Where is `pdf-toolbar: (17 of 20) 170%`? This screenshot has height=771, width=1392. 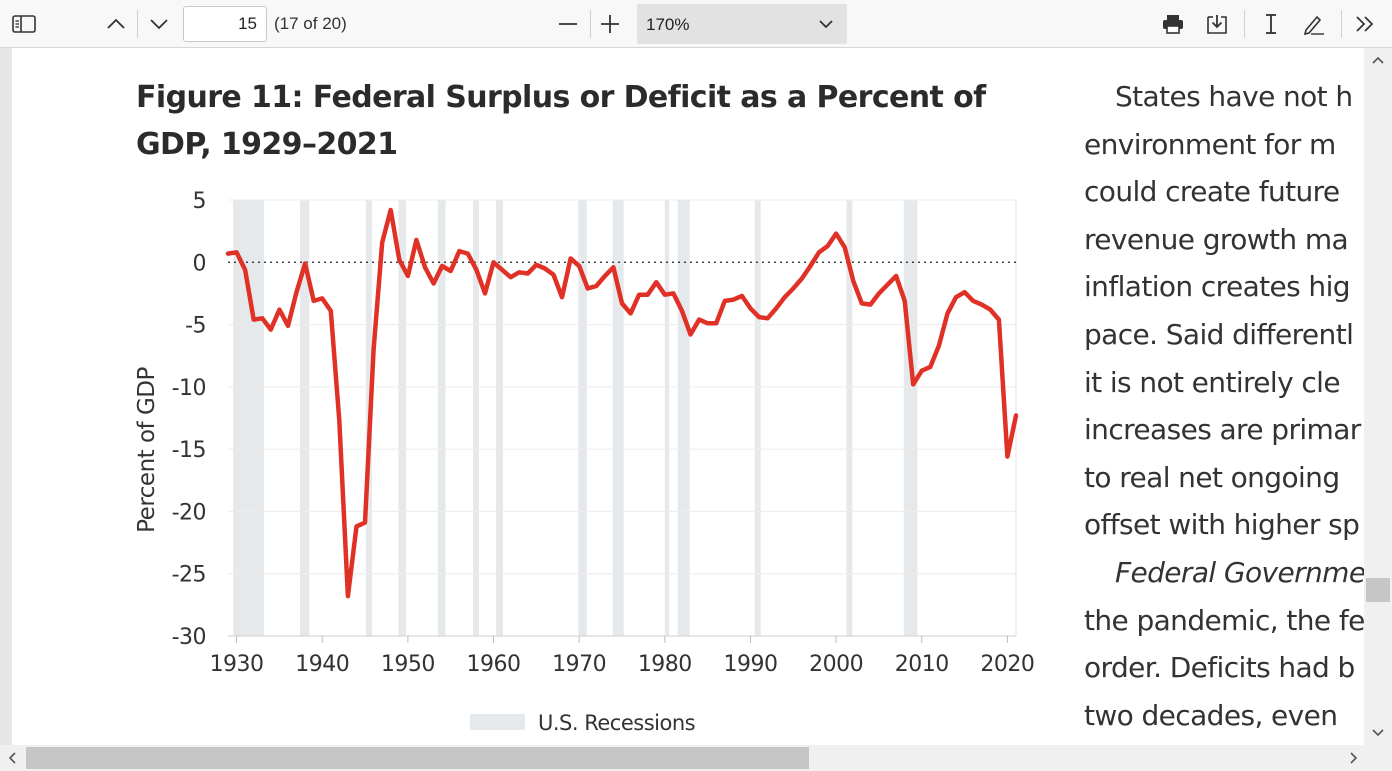 pdf-toolbar: (17 of 20) 170% is located at coordinates (696, 24).